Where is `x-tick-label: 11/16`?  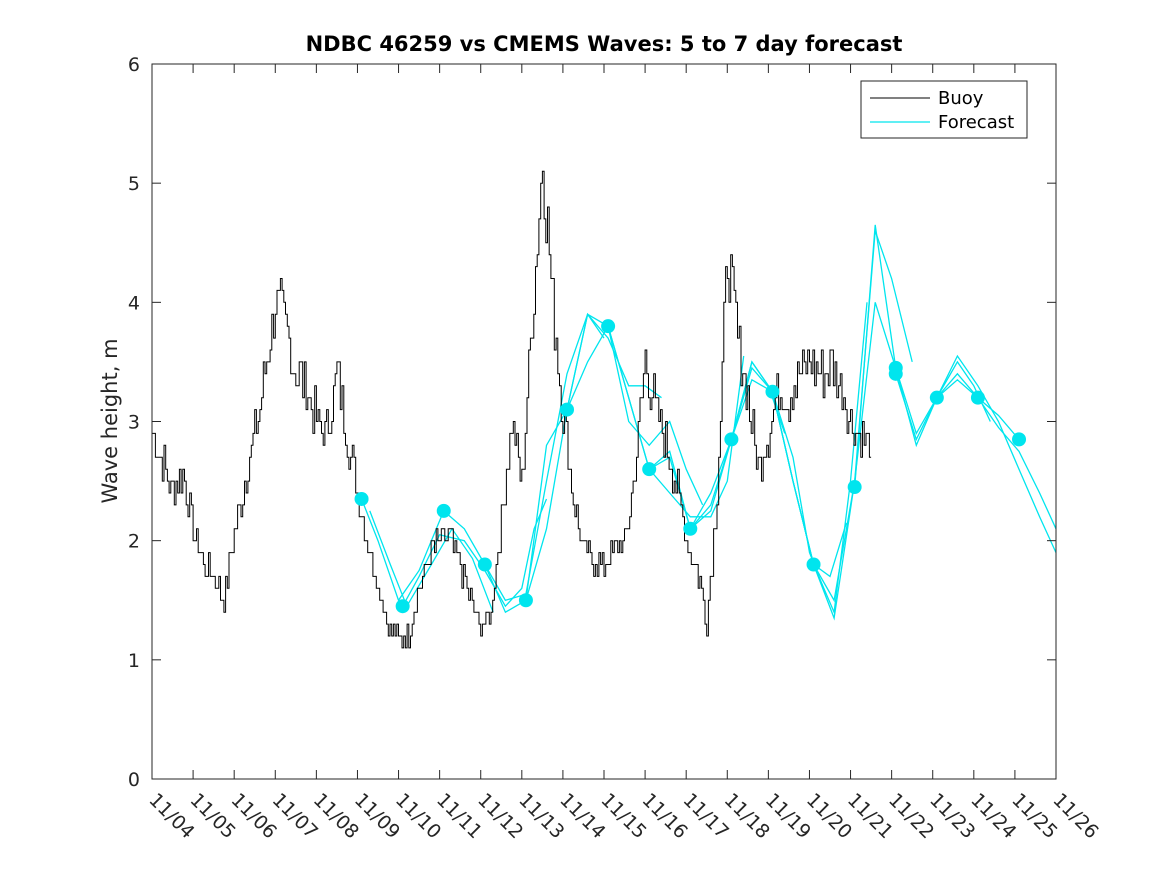
x-tick-label: 11/16 is located at coordinates (665, 816).